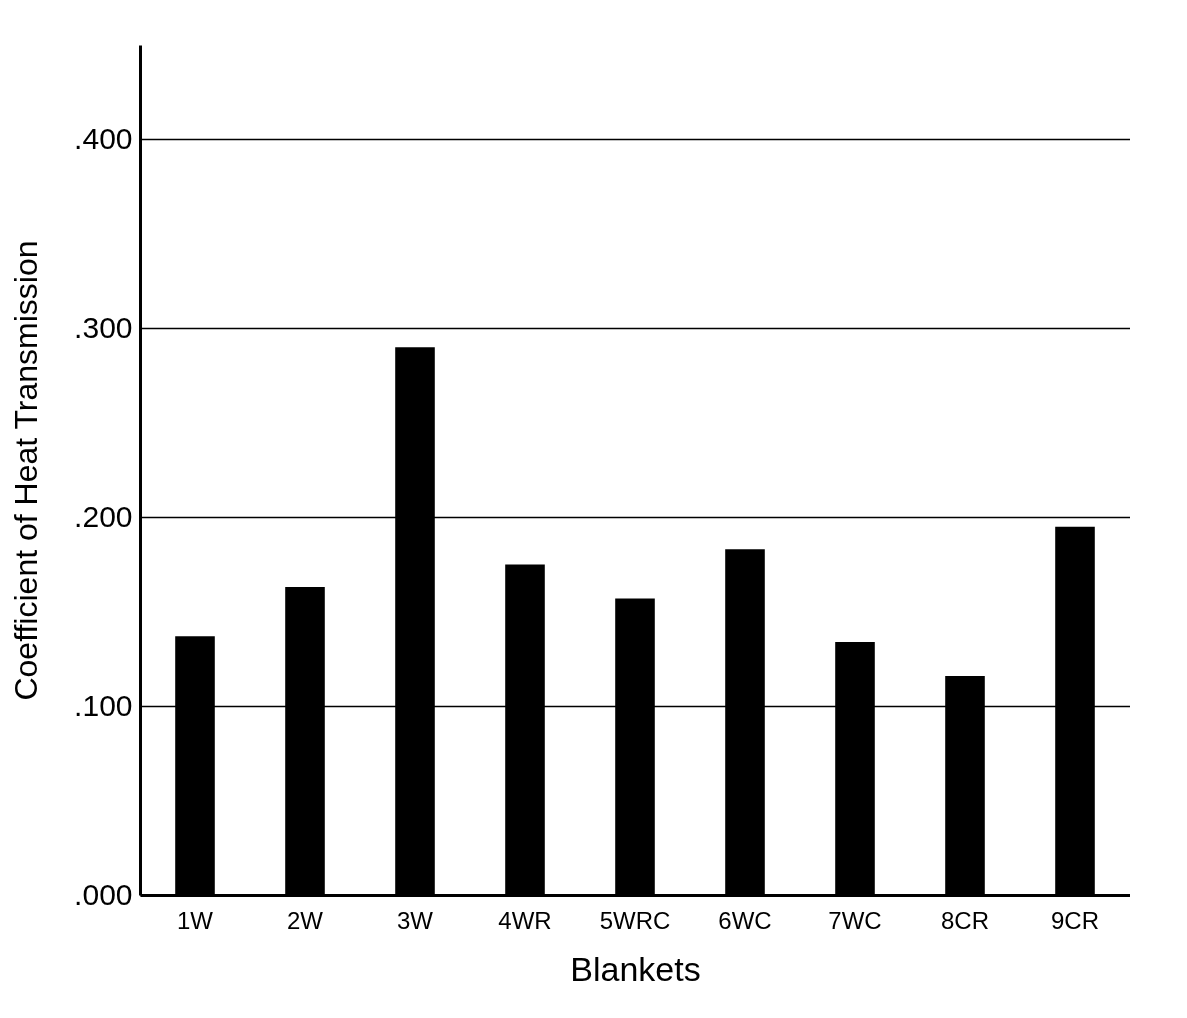 The height and width of the screenshot is (1018, 1187). Describe the element at coordinates (103, 705) in the screenshot. I see `y-tick-label: .100` at that location.